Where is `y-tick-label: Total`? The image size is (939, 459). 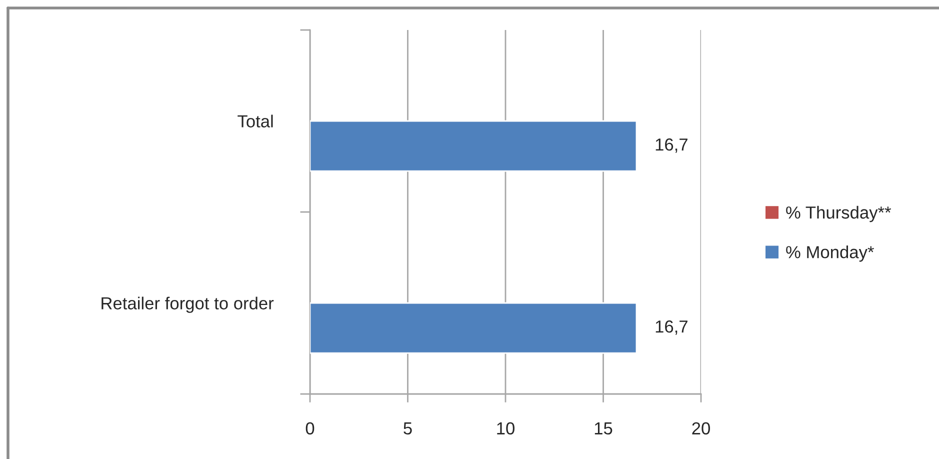
y-tick-label: Total is located at coordinates (255, 121).